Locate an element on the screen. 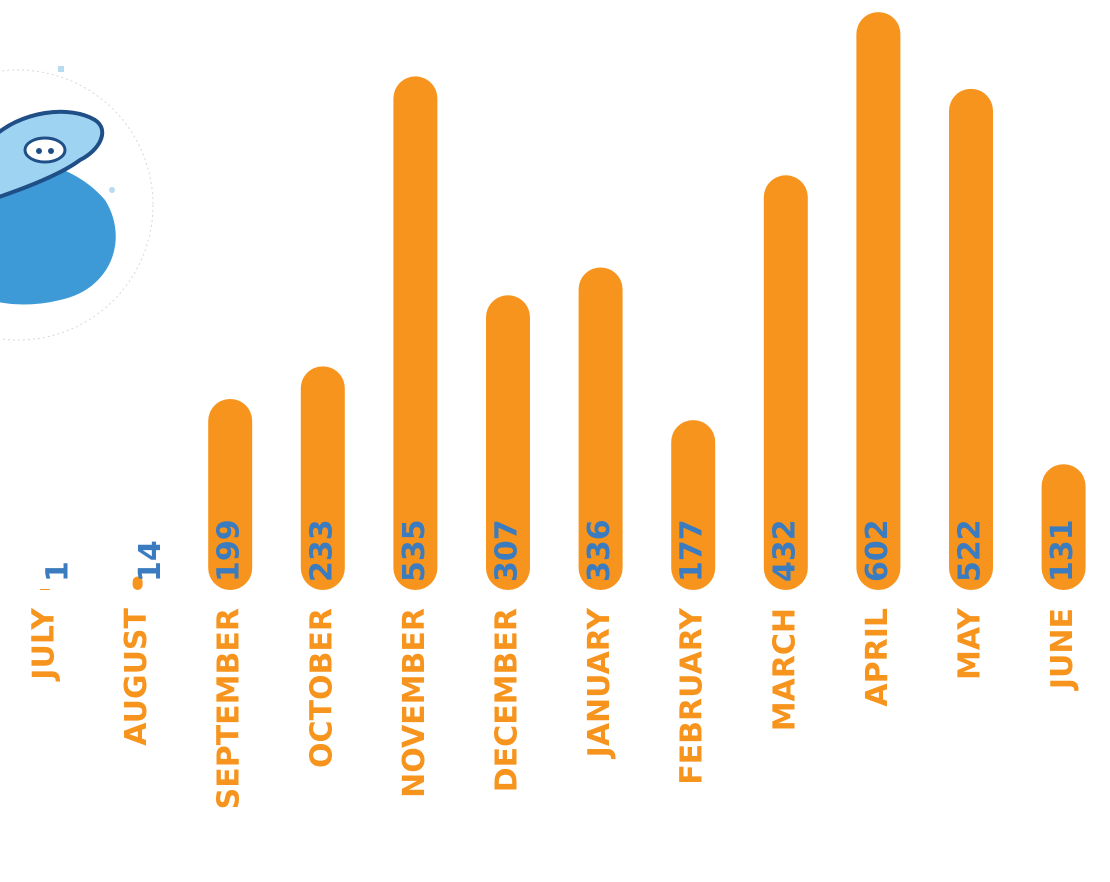 The image size is (1110, 882). value-label: 602 is located at coordinates (877, 550).